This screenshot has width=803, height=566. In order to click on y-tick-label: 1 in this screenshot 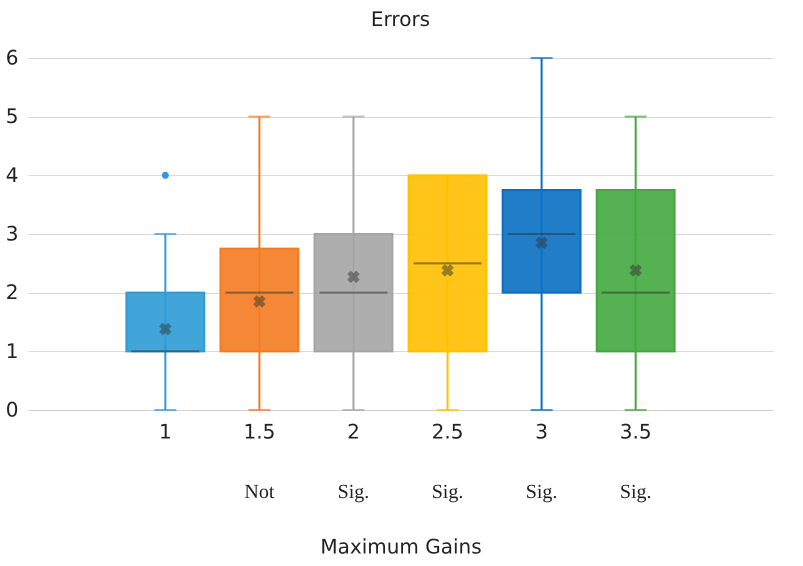, I will do `click(12, 350)`.